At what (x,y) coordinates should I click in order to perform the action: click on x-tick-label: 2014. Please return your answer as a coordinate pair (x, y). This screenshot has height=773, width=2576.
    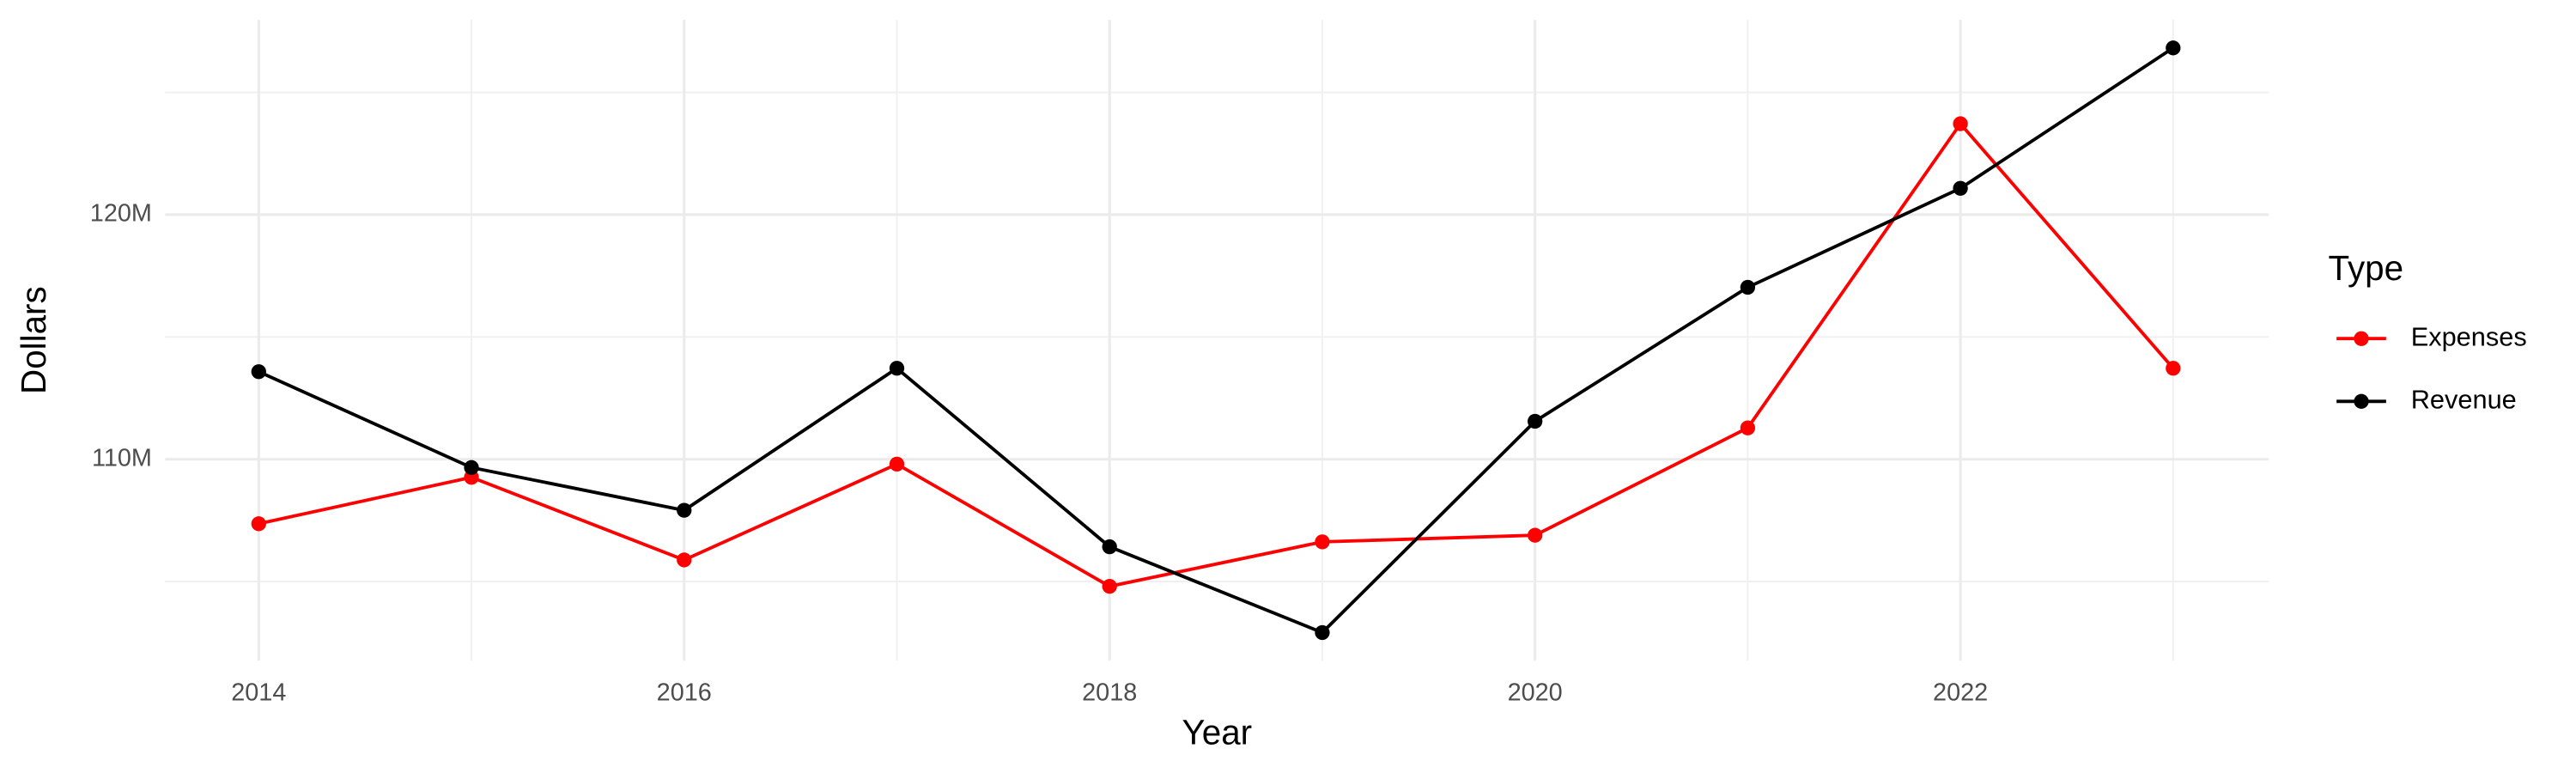
    Looking at the image, I should click on (258, 692).